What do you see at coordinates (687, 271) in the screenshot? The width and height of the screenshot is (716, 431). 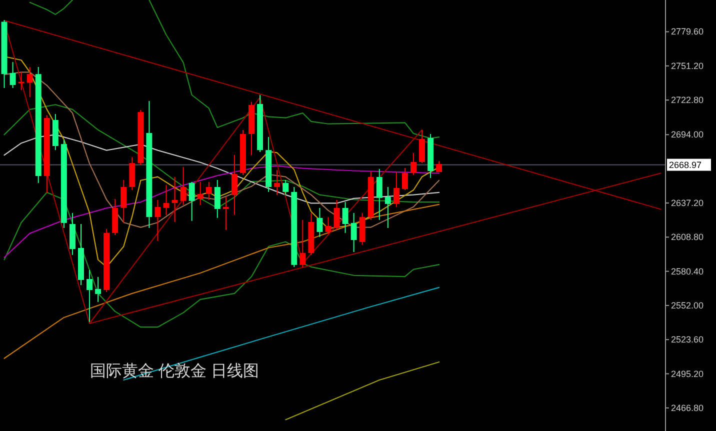 I see `y-tick-label: 2580.40` at bounding box center [687, 271].